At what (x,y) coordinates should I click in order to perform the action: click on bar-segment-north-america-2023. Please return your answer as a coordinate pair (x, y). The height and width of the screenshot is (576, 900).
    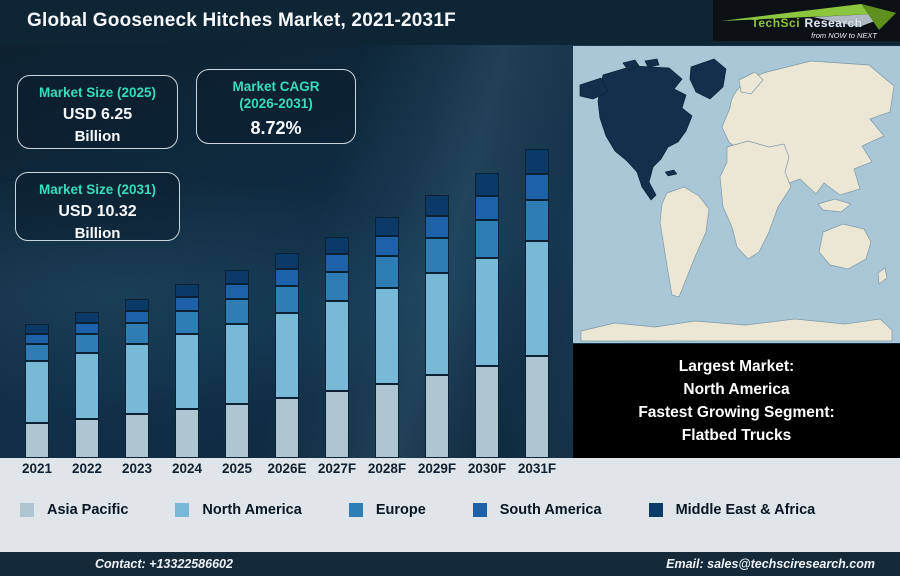
    Looking at the image, I should click on (137, 379).